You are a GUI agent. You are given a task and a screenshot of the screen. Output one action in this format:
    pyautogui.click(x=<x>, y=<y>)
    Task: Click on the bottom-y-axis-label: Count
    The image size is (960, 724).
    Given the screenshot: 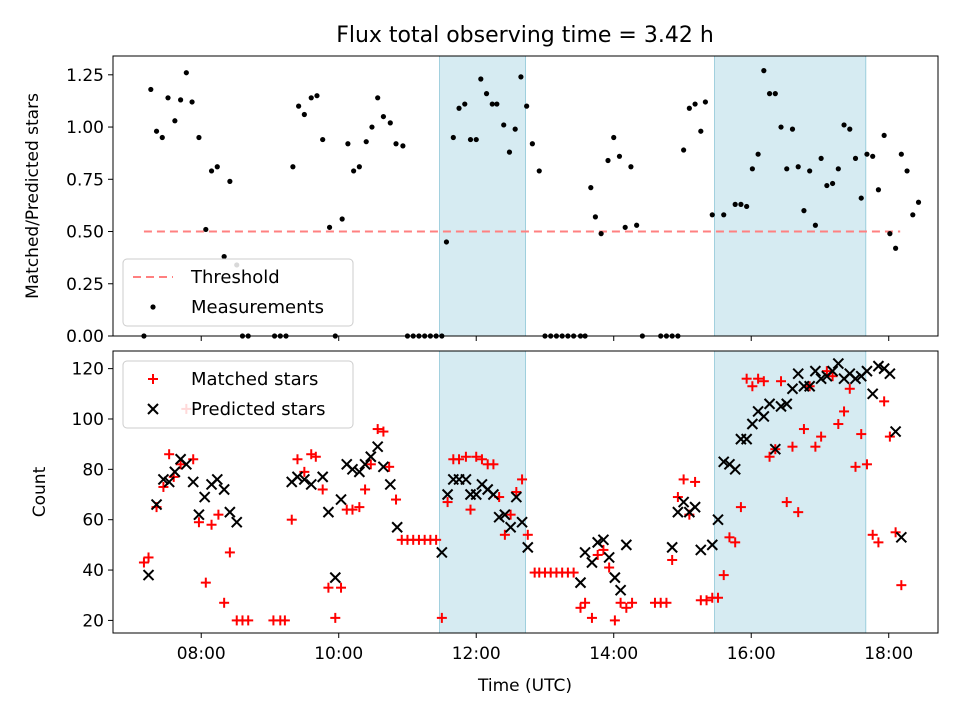 What is the action you would take?
    pyautogui.click(x=40, y=491)
    